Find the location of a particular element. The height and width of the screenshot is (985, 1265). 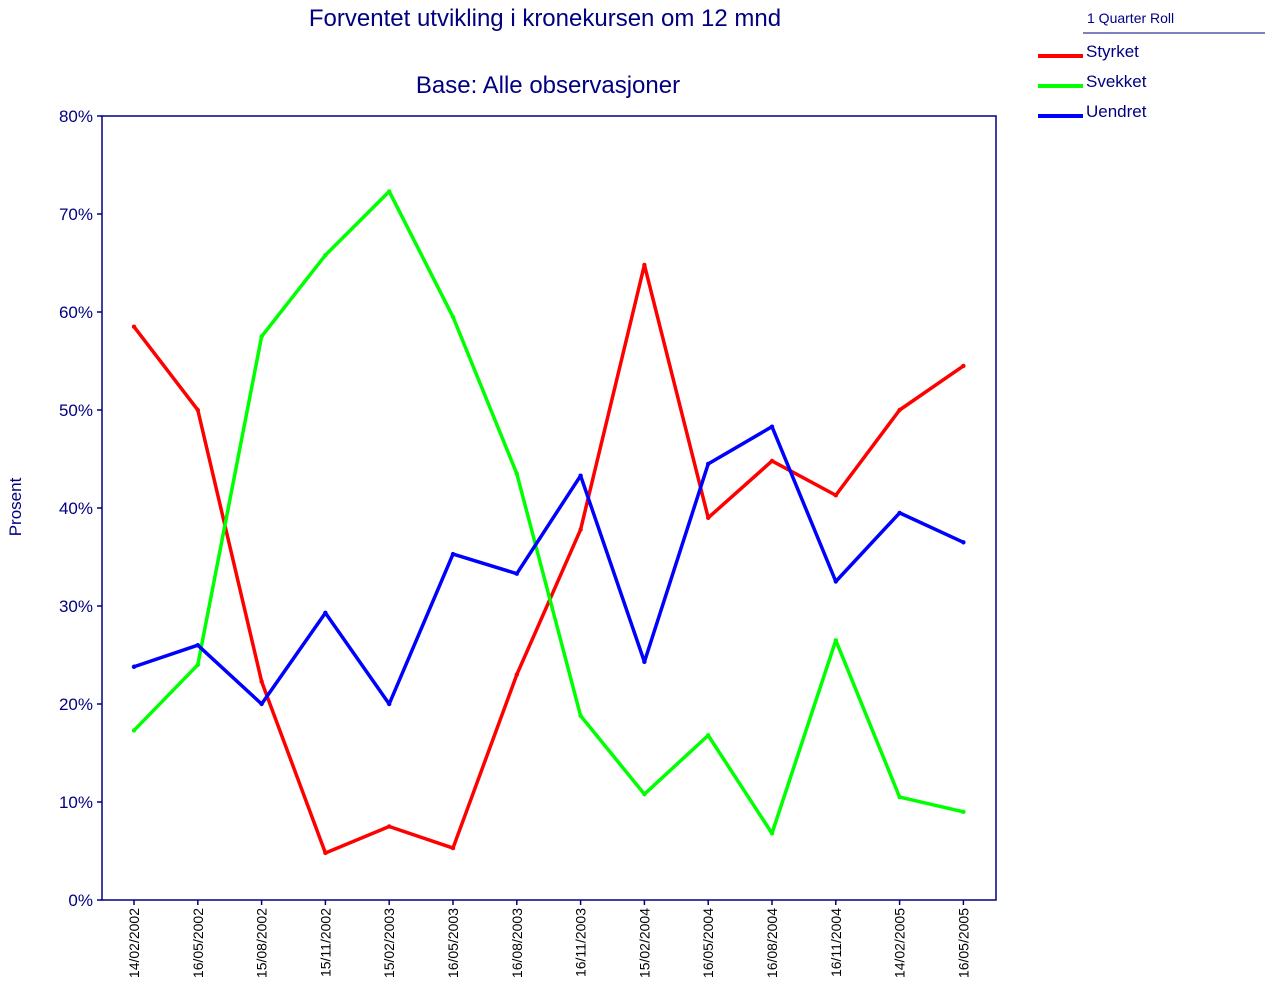

legend-items: Styrket Svekket Uendret is located at coordinates (1092, 81).